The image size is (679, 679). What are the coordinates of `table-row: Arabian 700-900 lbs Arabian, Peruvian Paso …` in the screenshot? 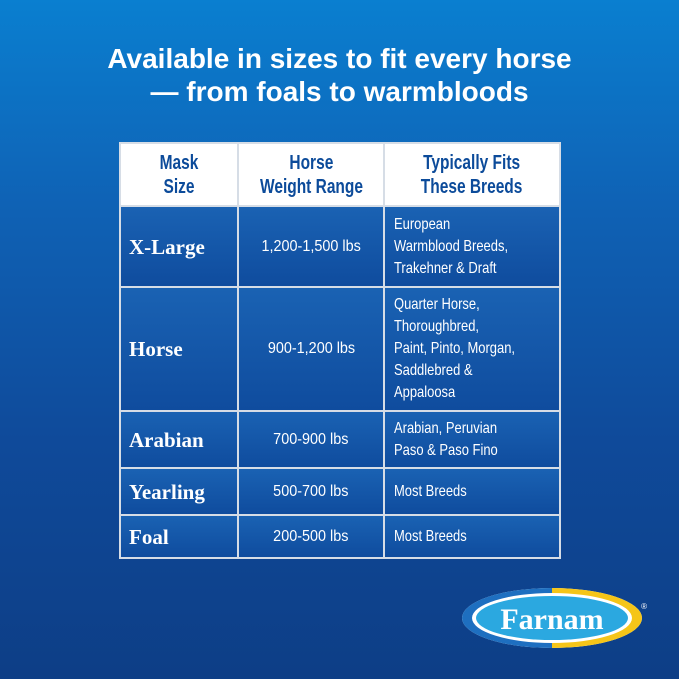 It's located at (340, 439).